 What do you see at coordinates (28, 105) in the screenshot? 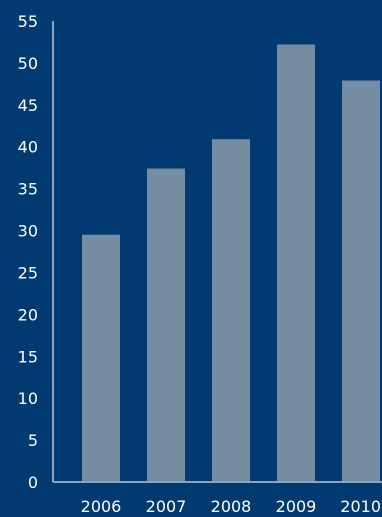
I see `y-tick-label: 45` at bounding box center [28, 105].